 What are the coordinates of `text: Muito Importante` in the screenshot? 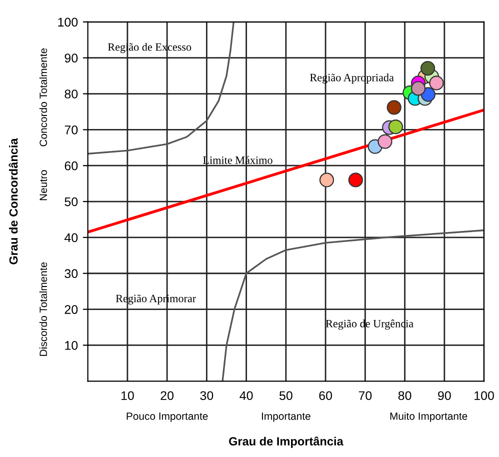 It's located at (429, 417).